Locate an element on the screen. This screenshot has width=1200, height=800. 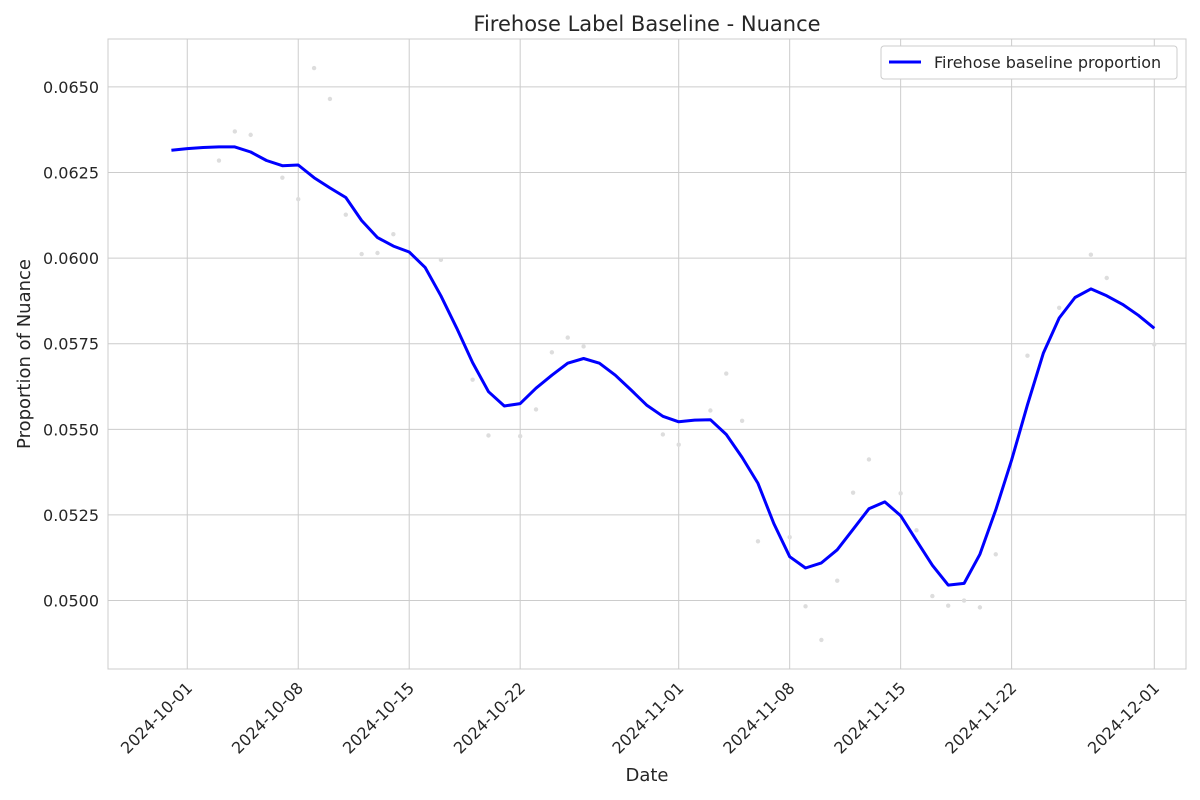
y-tick-label: 0.0500 is located at coordinates (71, 601).